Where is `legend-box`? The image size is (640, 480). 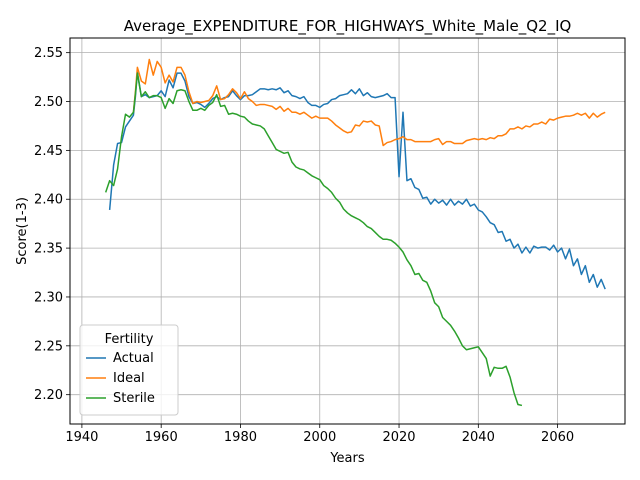
legend-box is located at coordinates (129, 370).